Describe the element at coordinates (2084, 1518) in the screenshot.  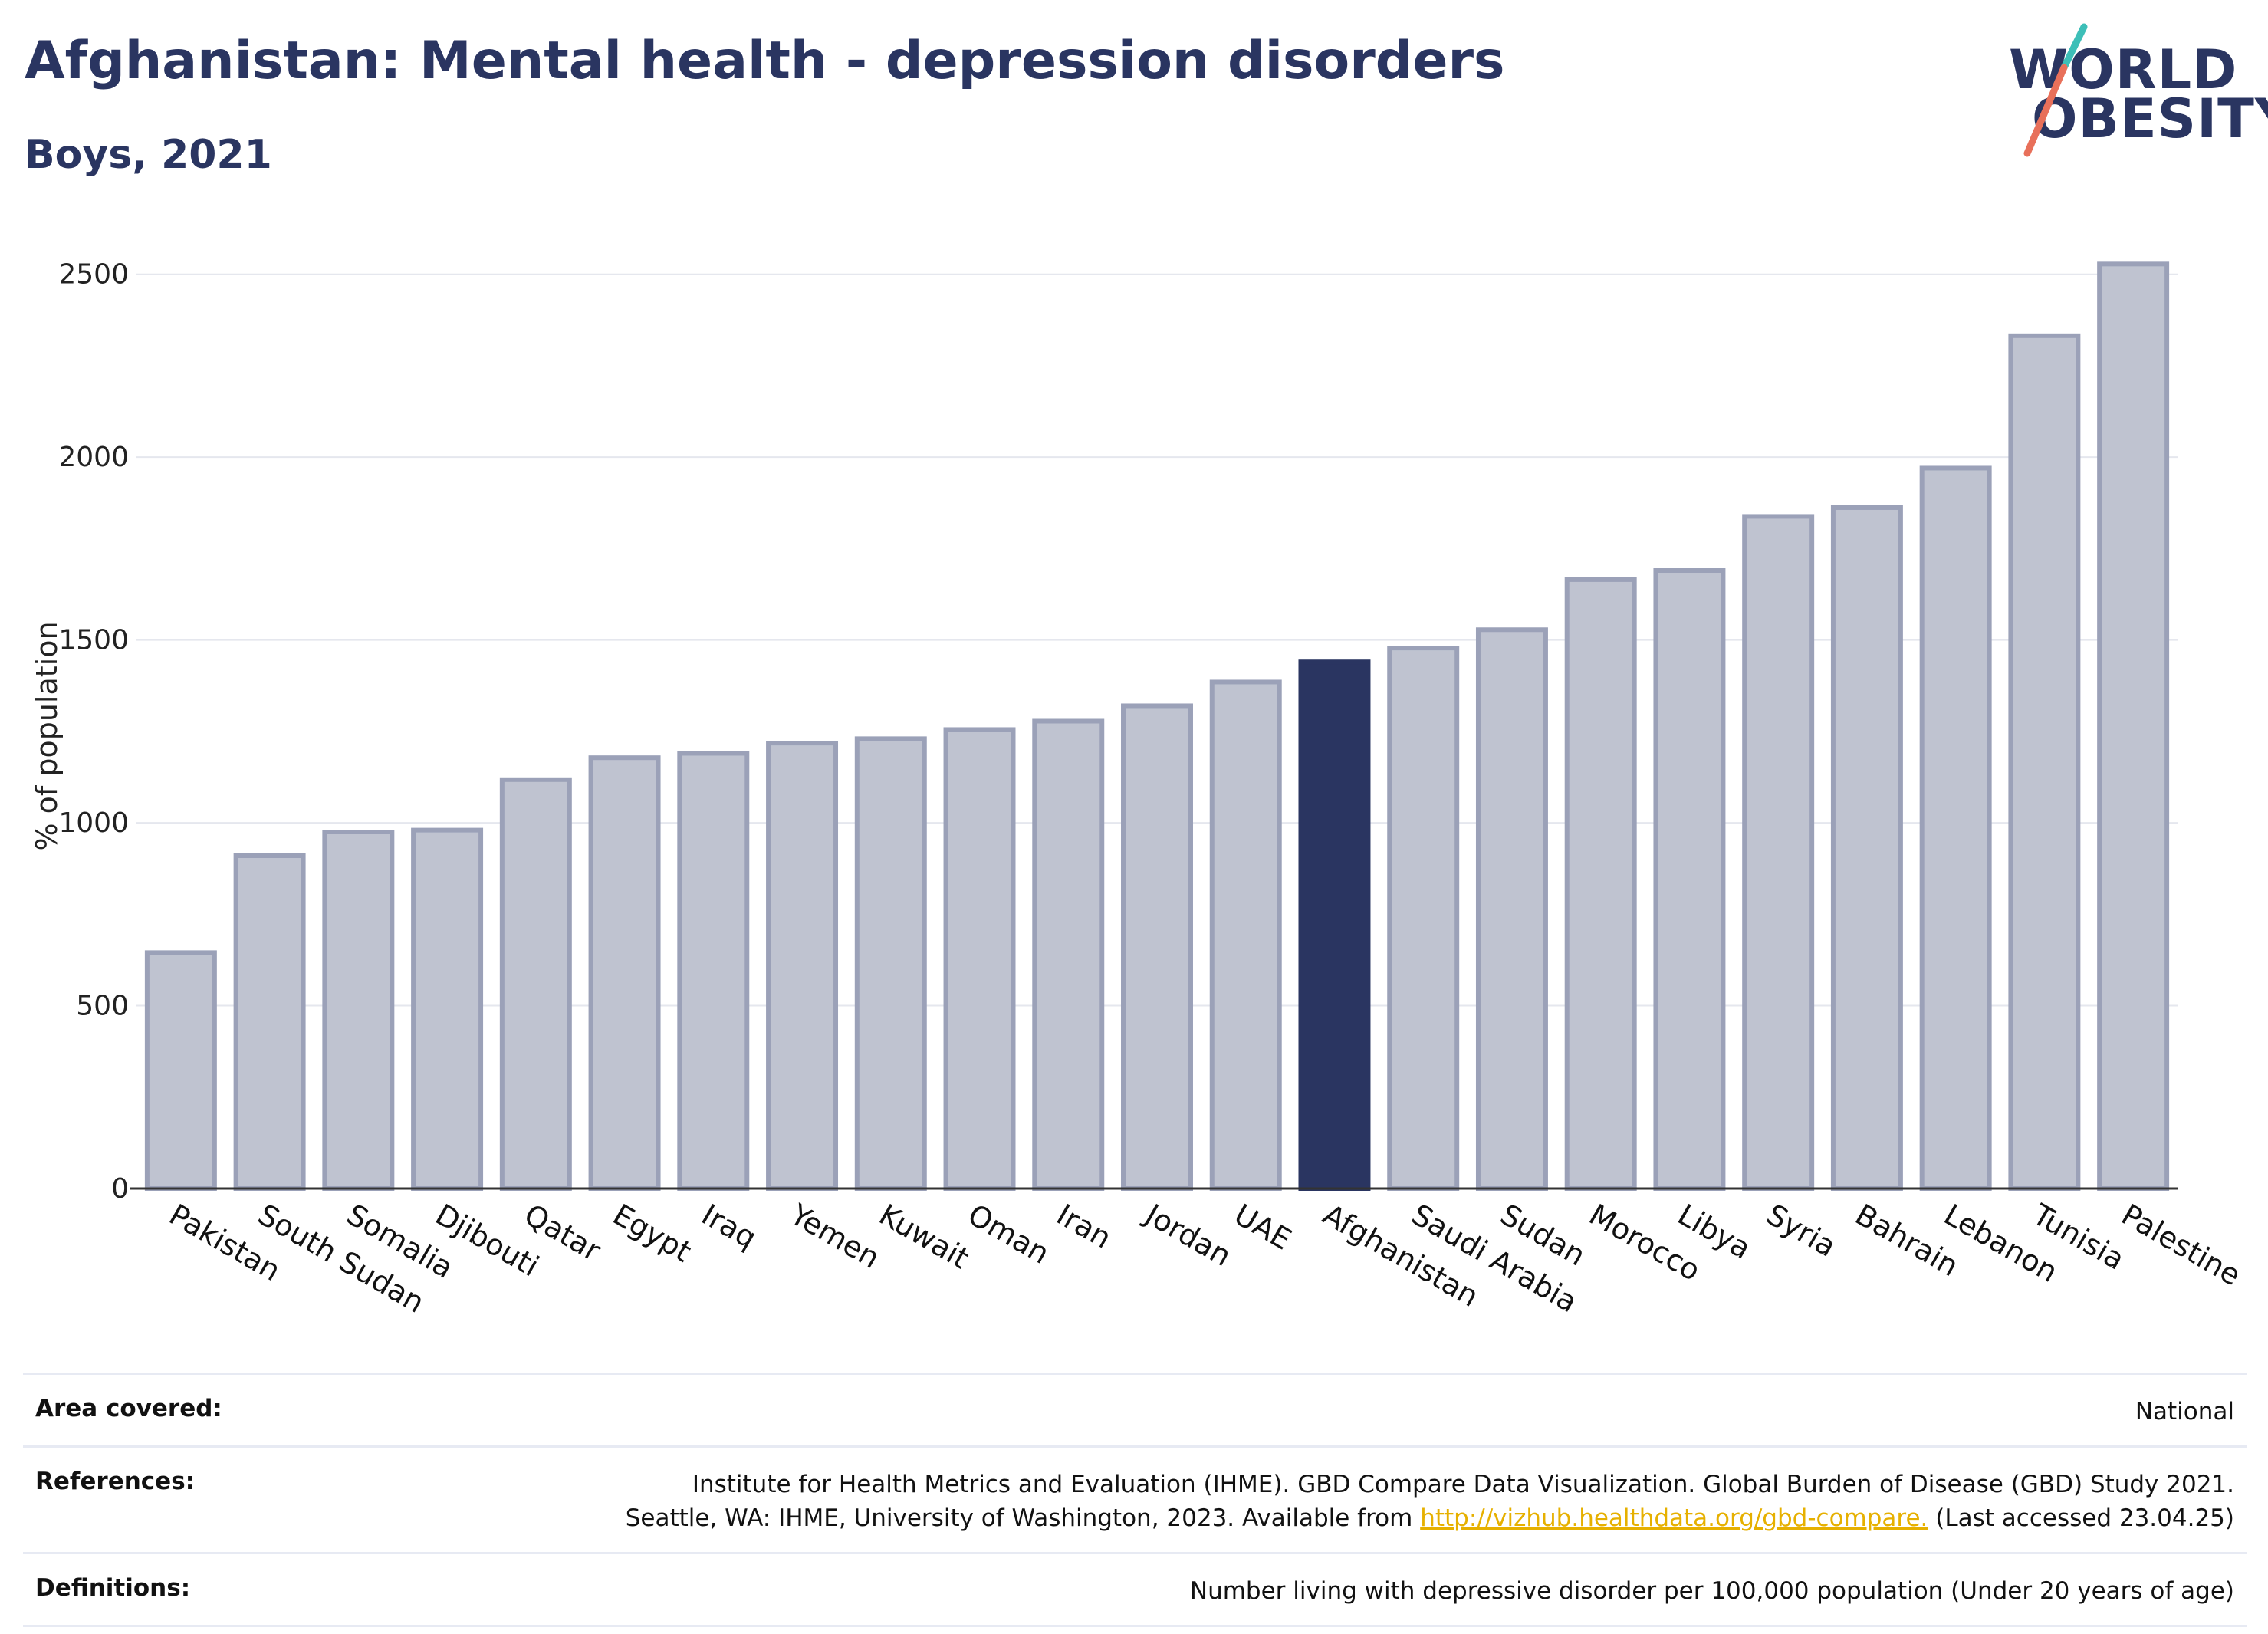
I see `references-line-2-post: (Last accessed 23.04.25)` at that location.